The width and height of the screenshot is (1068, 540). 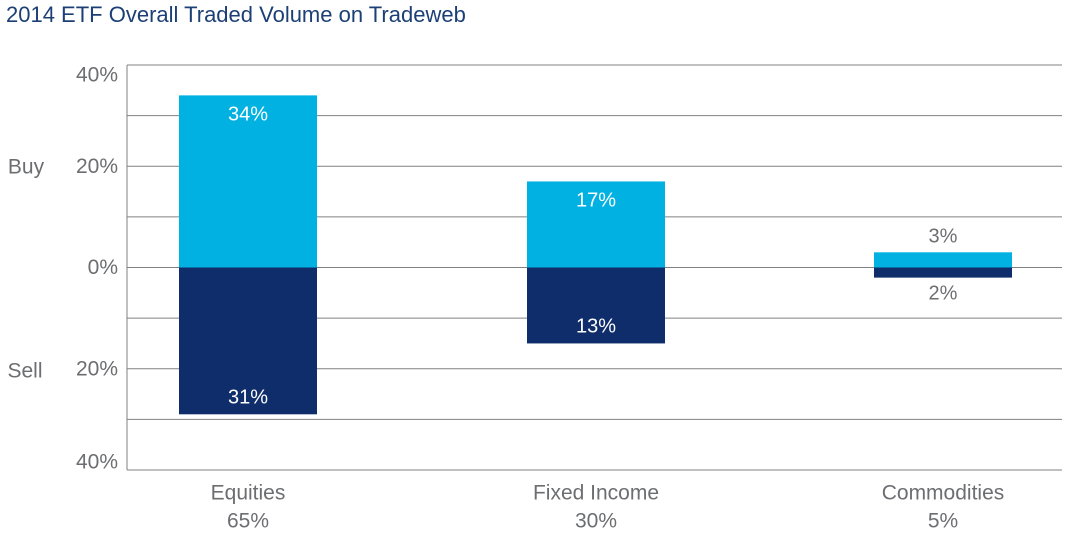 What do you see at coordinates (248, 397) in the screenshot?
I see `bar-data-label: 31%` at bounding box center [248, 397].